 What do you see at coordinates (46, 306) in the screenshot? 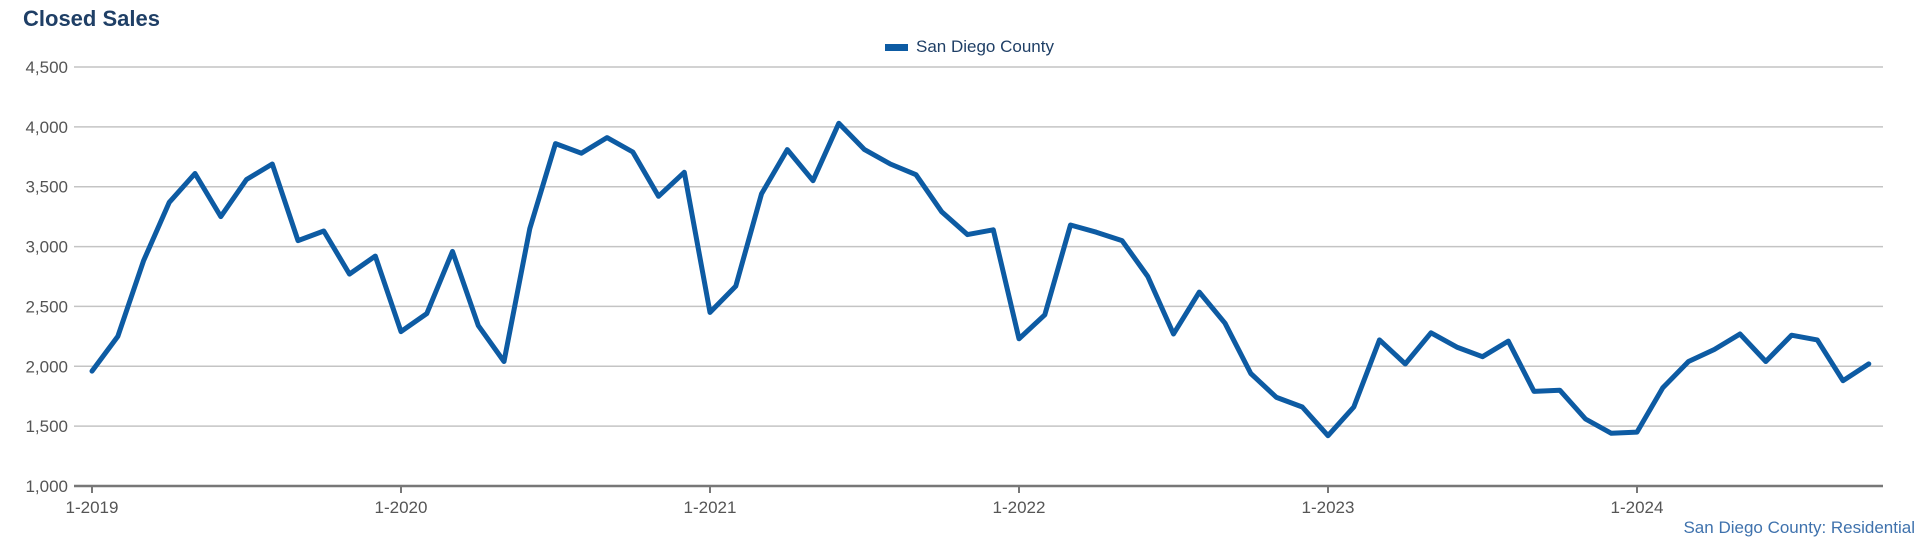
I see `y-tick-label: 2,500` at bounding box center [46, 306].